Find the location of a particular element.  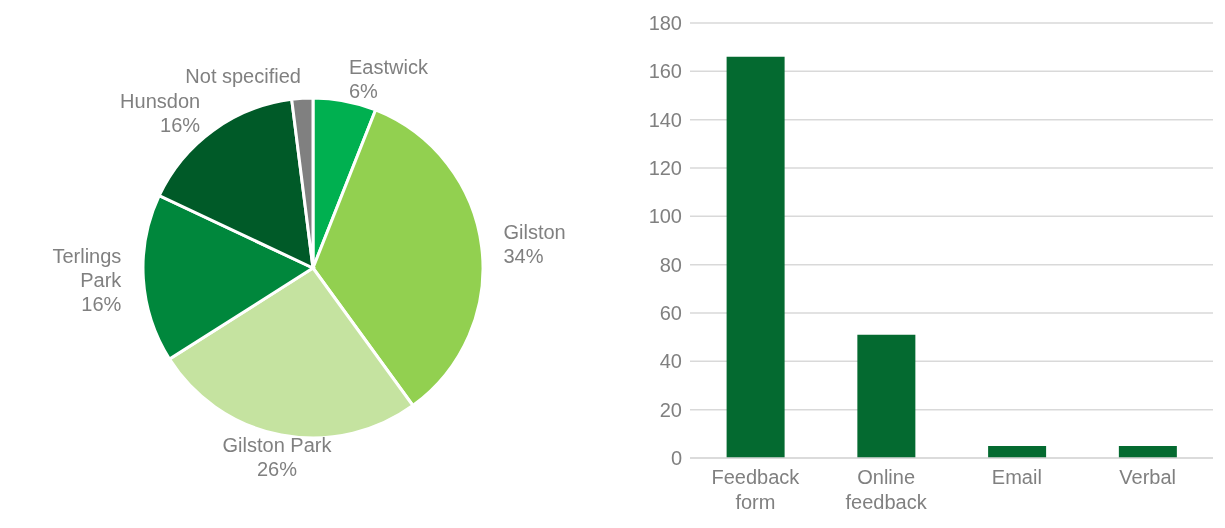

x-tick-label: Verbal is located at coordinates (1147, 477).